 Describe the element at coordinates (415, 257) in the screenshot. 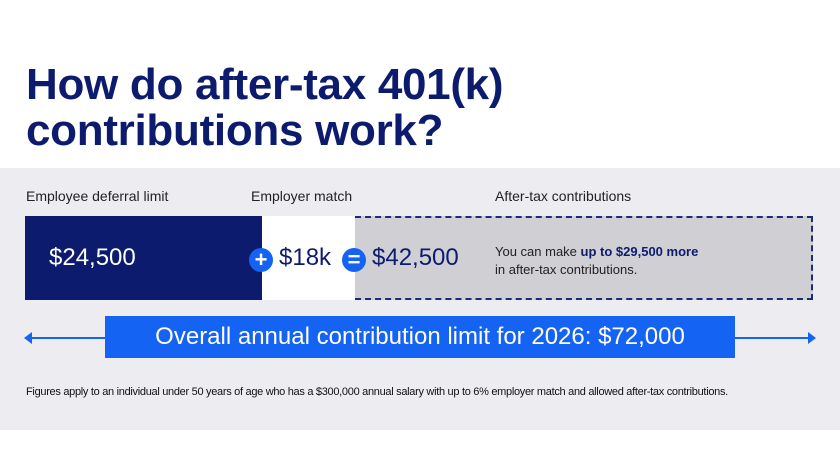

I see `total-value: $42,500` at that location.